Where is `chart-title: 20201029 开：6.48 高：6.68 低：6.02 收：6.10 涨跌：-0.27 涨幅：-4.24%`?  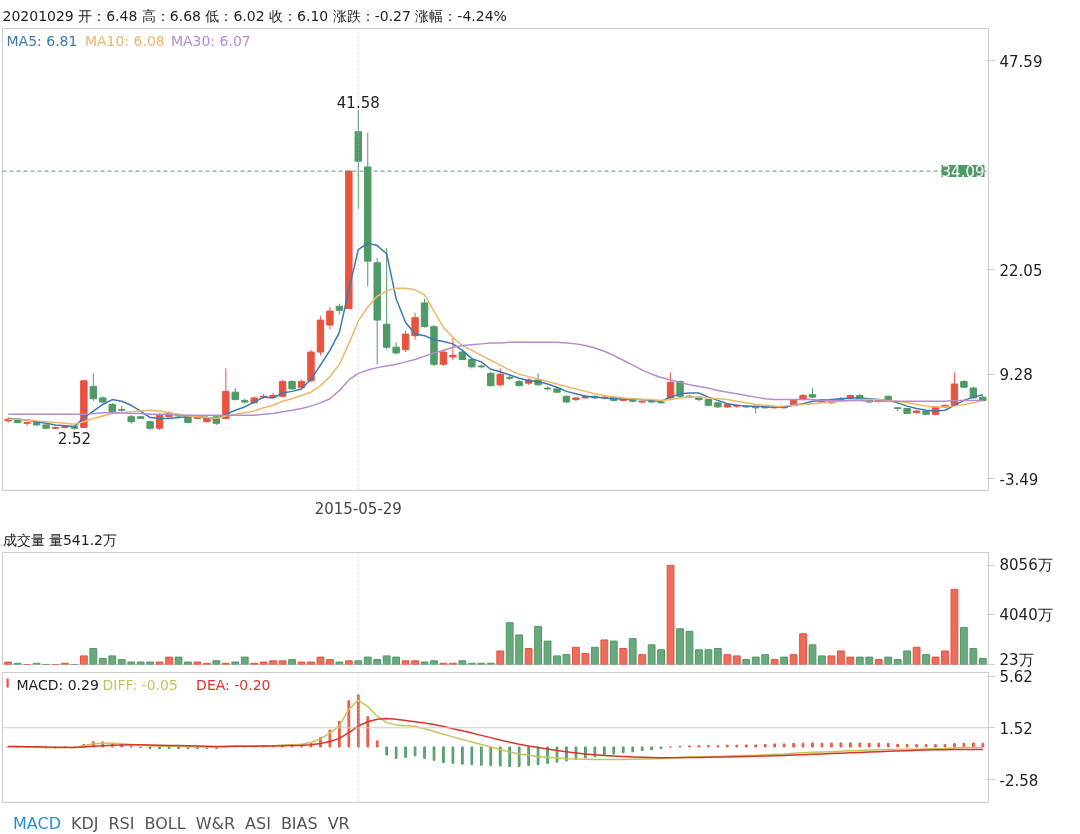
chart-title: 20201029 开：6.48 高：6.68 低：6.02 收：6.10 涨跌：-0.27 涨幅：-4.24% is located at coordinates (254, 15).